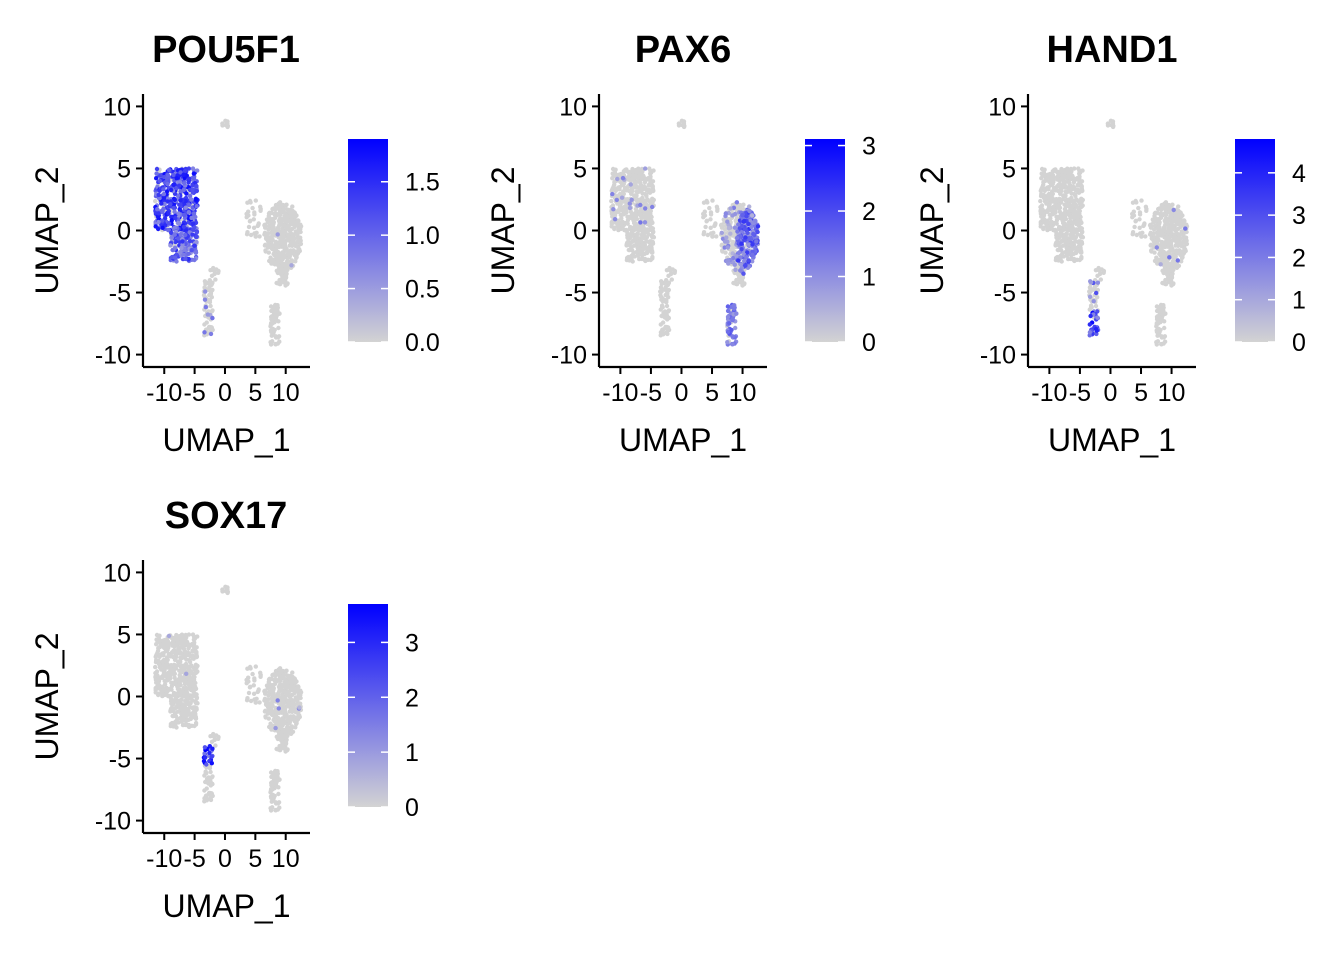 The image size is (1344, 960). What do you see at coordinates (651, 393) in the screenshot?
I see `x-tick-label: -5` at bounding box center [651, 393].